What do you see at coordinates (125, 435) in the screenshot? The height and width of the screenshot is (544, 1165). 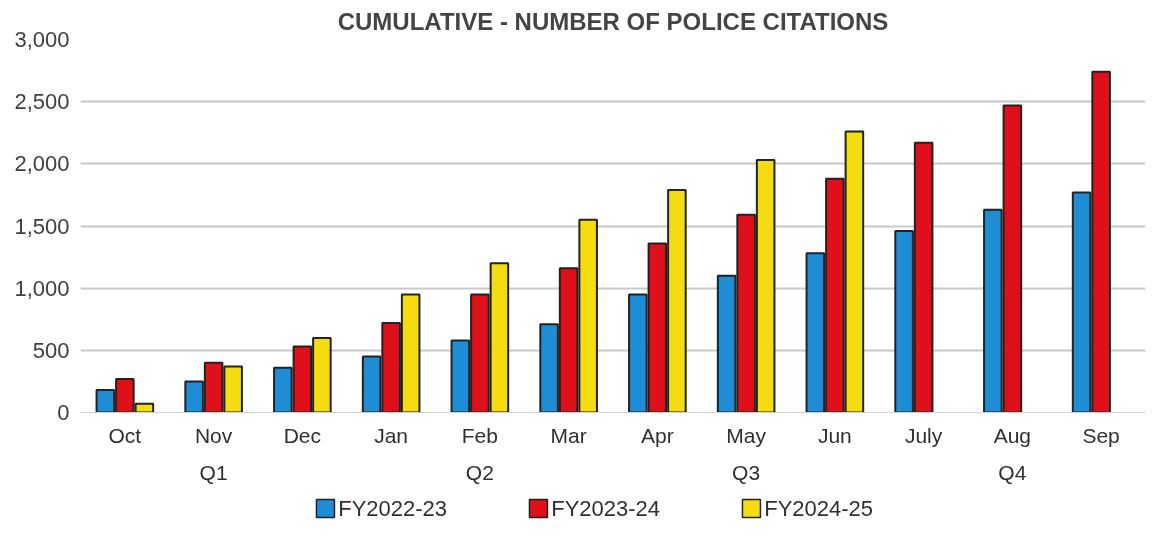 I see `x-tick-label: Oct` at bounding box center [125, 435].